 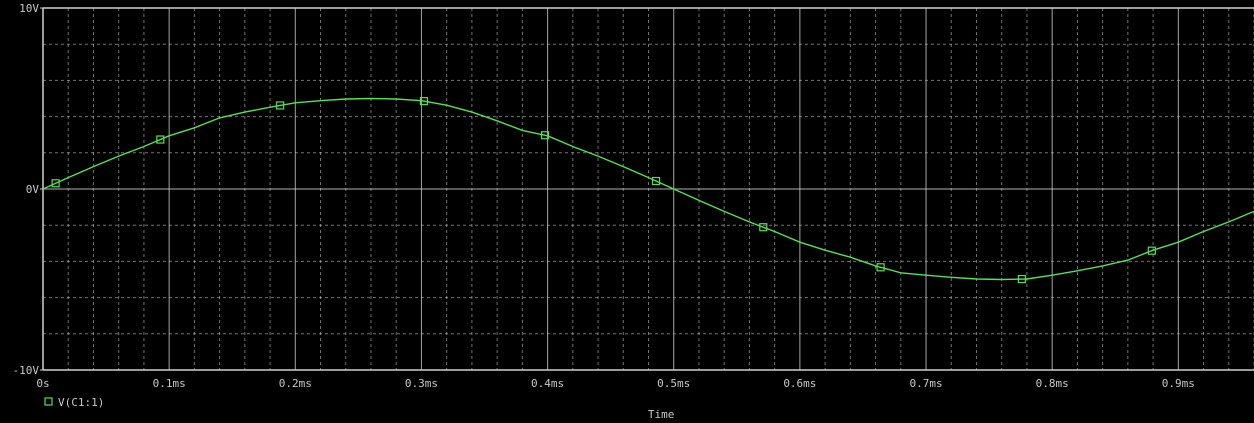 I want to click on legend-label: V(C1:1), so click(x=81, y=402).